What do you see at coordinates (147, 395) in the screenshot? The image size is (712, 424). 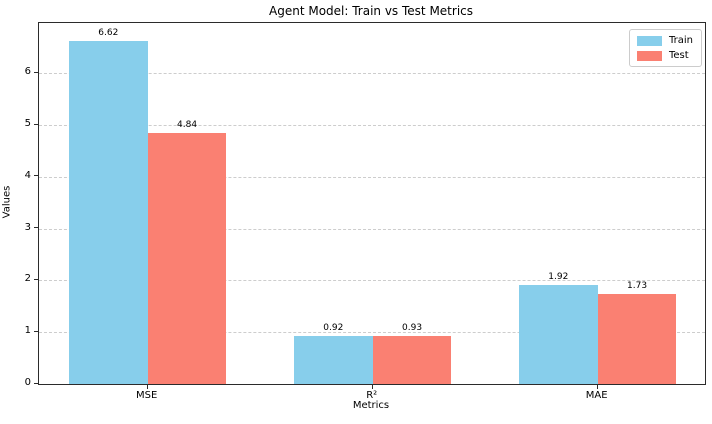 I see `x-tick-label-MSE: MSE` at bounding box center [147, 395].